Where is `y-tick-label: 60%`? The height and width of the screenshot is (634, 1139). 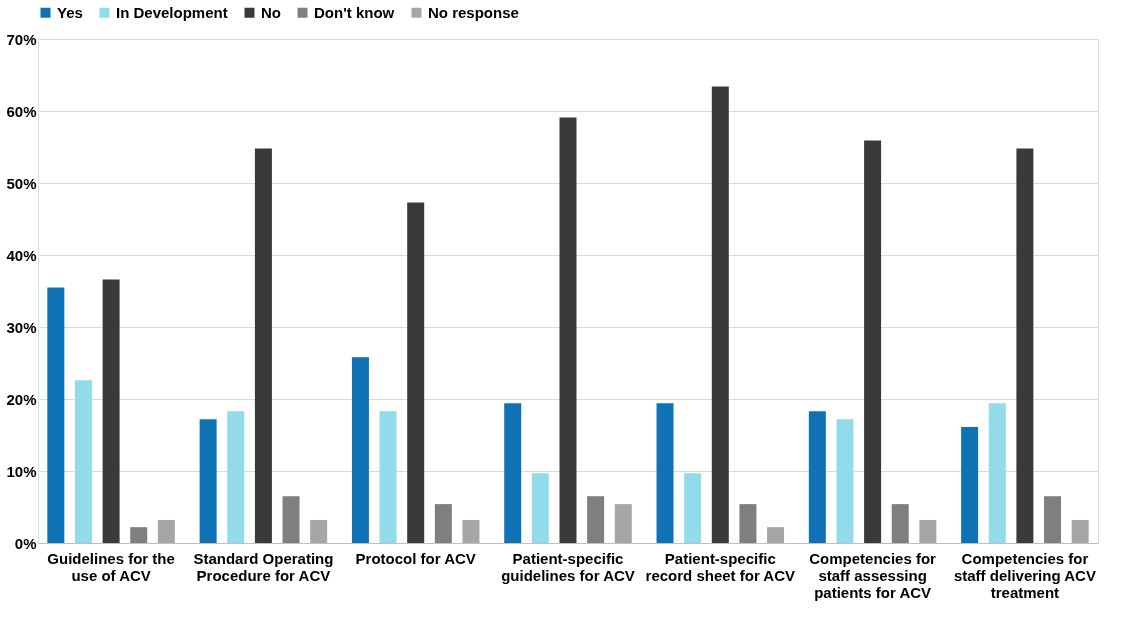
y-tick-label: 60% is located at coordinates (21, 111).